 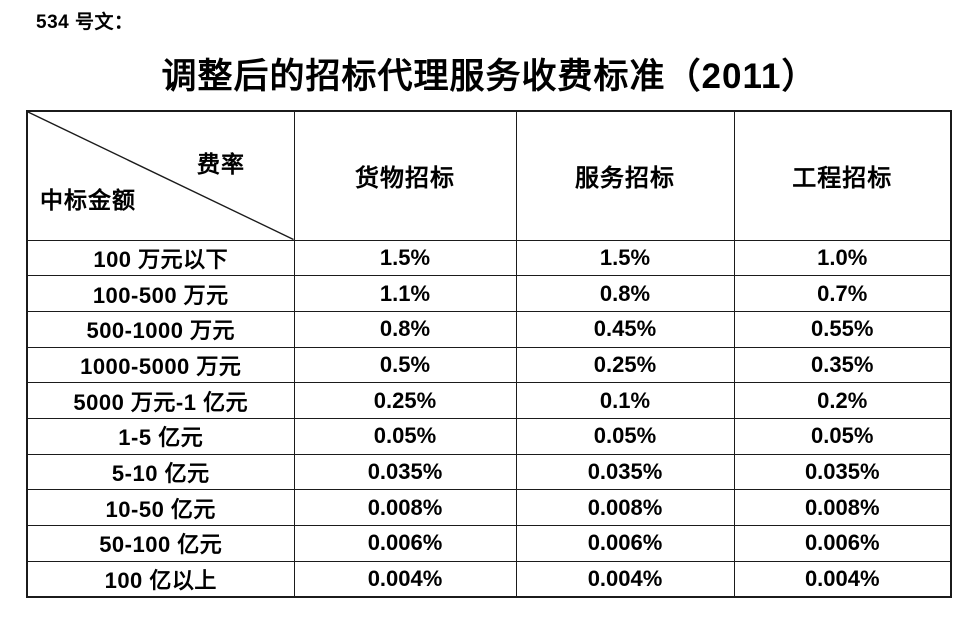 I want to click on goods-rate-cell: 0.006%, so click(x=405, y=543).